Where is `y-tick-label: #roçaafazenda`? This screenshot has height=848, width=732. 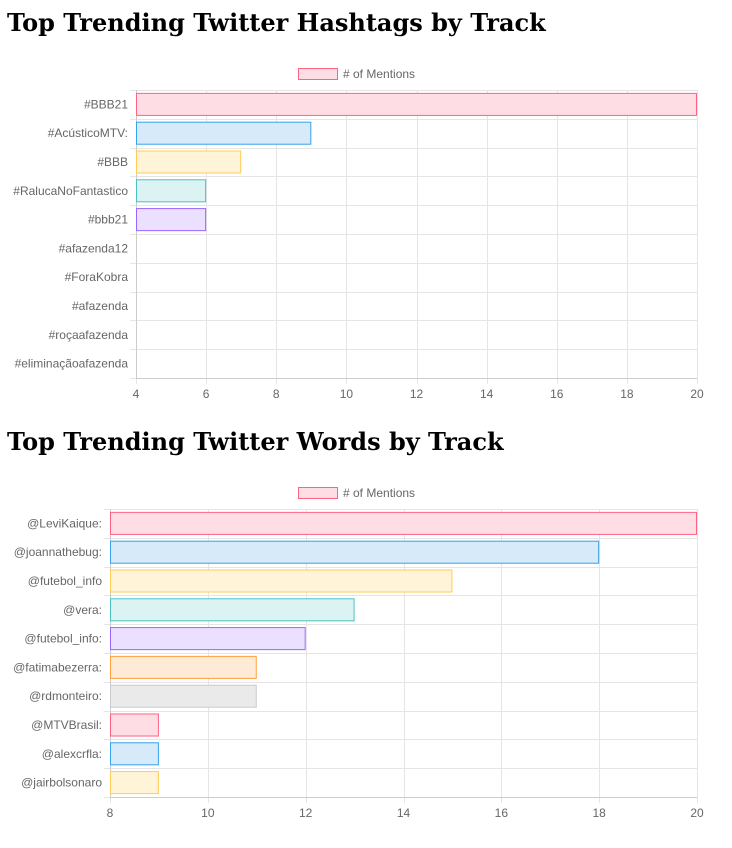 y-tick-label: #roçaafazenda is located at coordinates (89, 335).